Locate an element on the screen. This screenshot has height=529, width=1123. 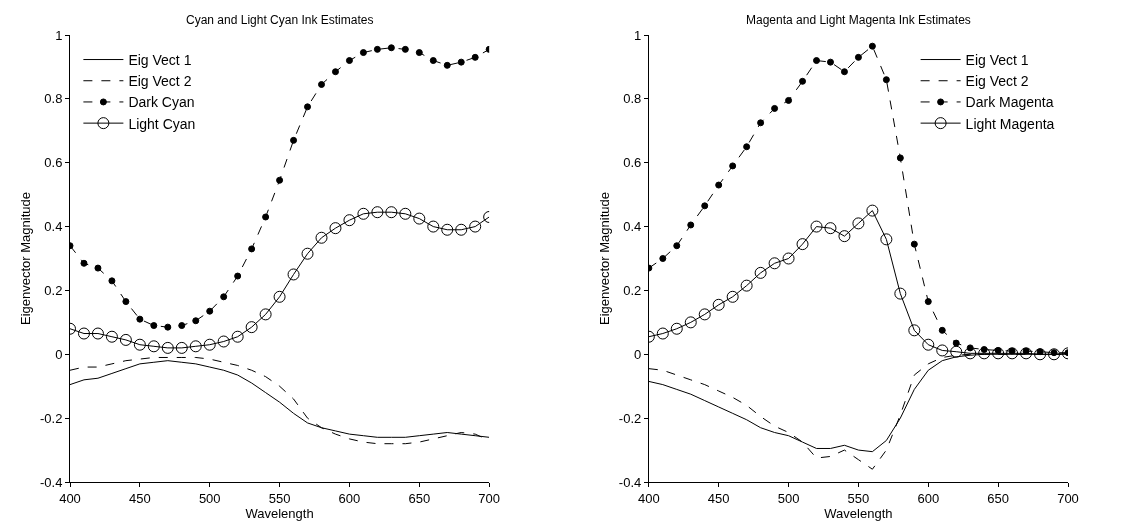
y-axis-title: Eigenvector Magnitude is located at coordinates (604, 258).